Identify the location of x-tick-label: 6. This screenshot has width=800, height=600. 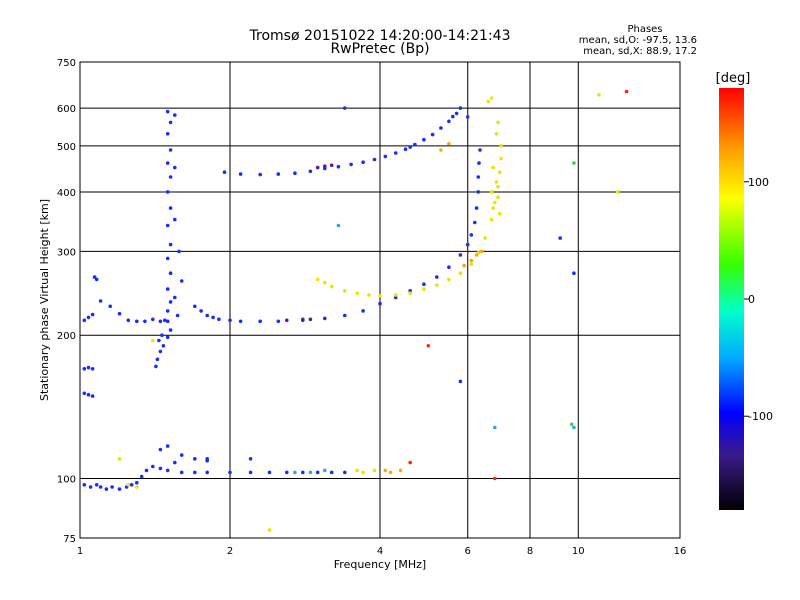
(468, 551).